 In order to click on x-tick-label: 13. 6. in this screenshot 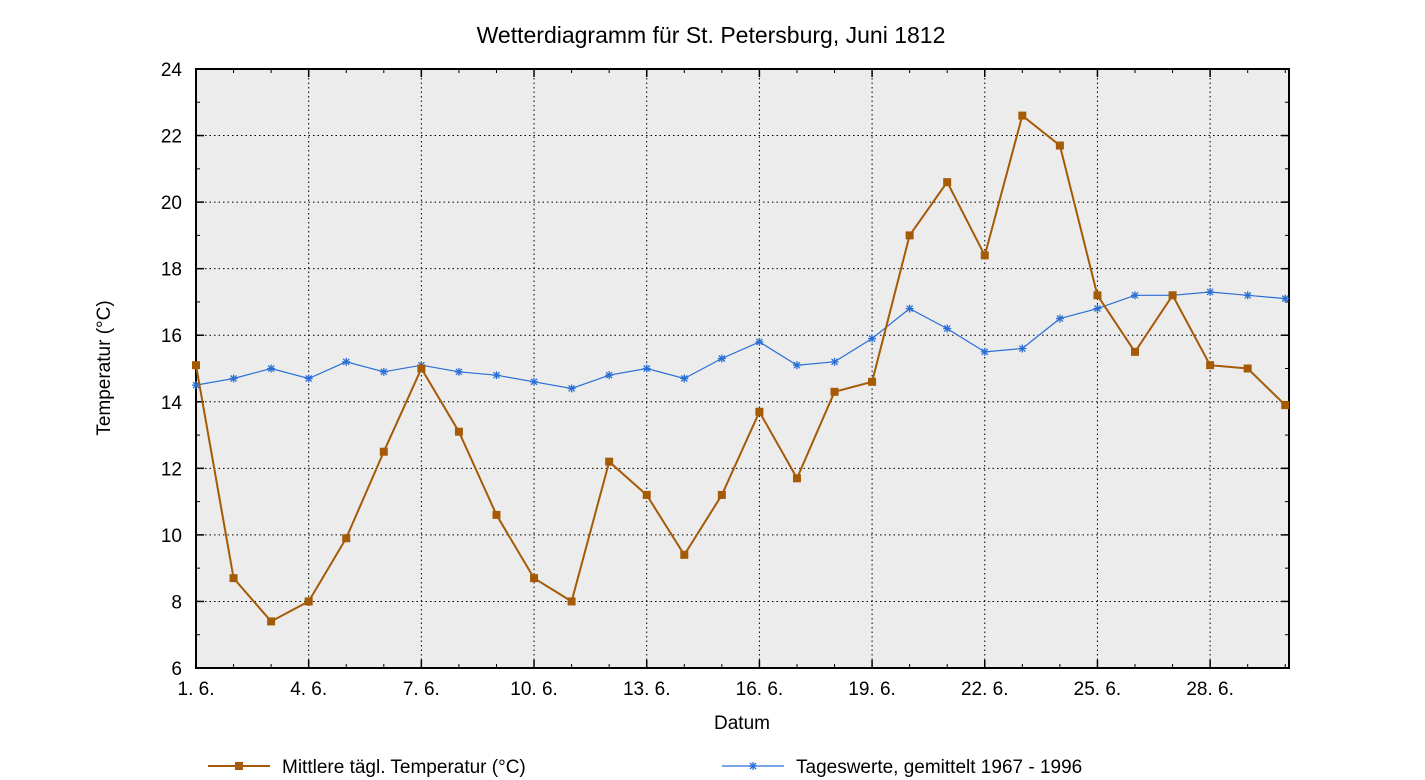, I will do `click(647, 689)`.